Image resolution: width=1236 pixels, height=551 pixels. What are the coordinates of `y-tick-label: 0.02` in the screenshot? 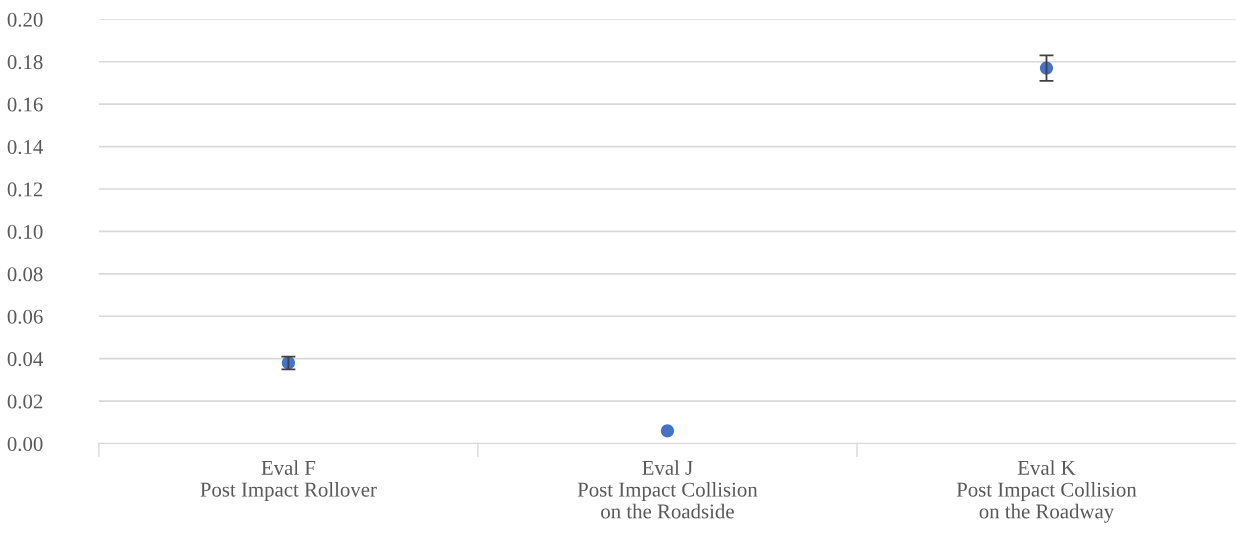 It's located at (25, 401).